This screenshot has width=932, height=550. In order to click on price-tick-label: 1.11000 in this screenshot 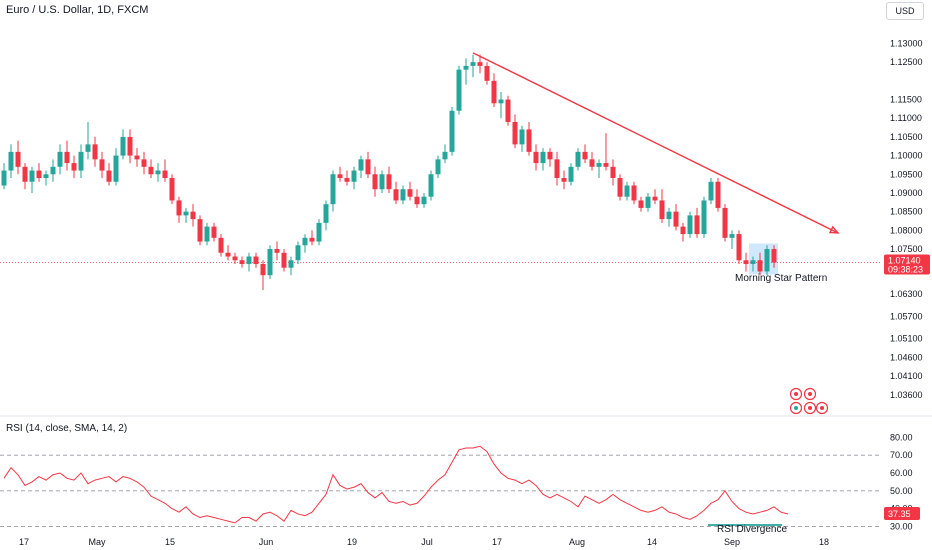, I will do `click(906, 118)`.